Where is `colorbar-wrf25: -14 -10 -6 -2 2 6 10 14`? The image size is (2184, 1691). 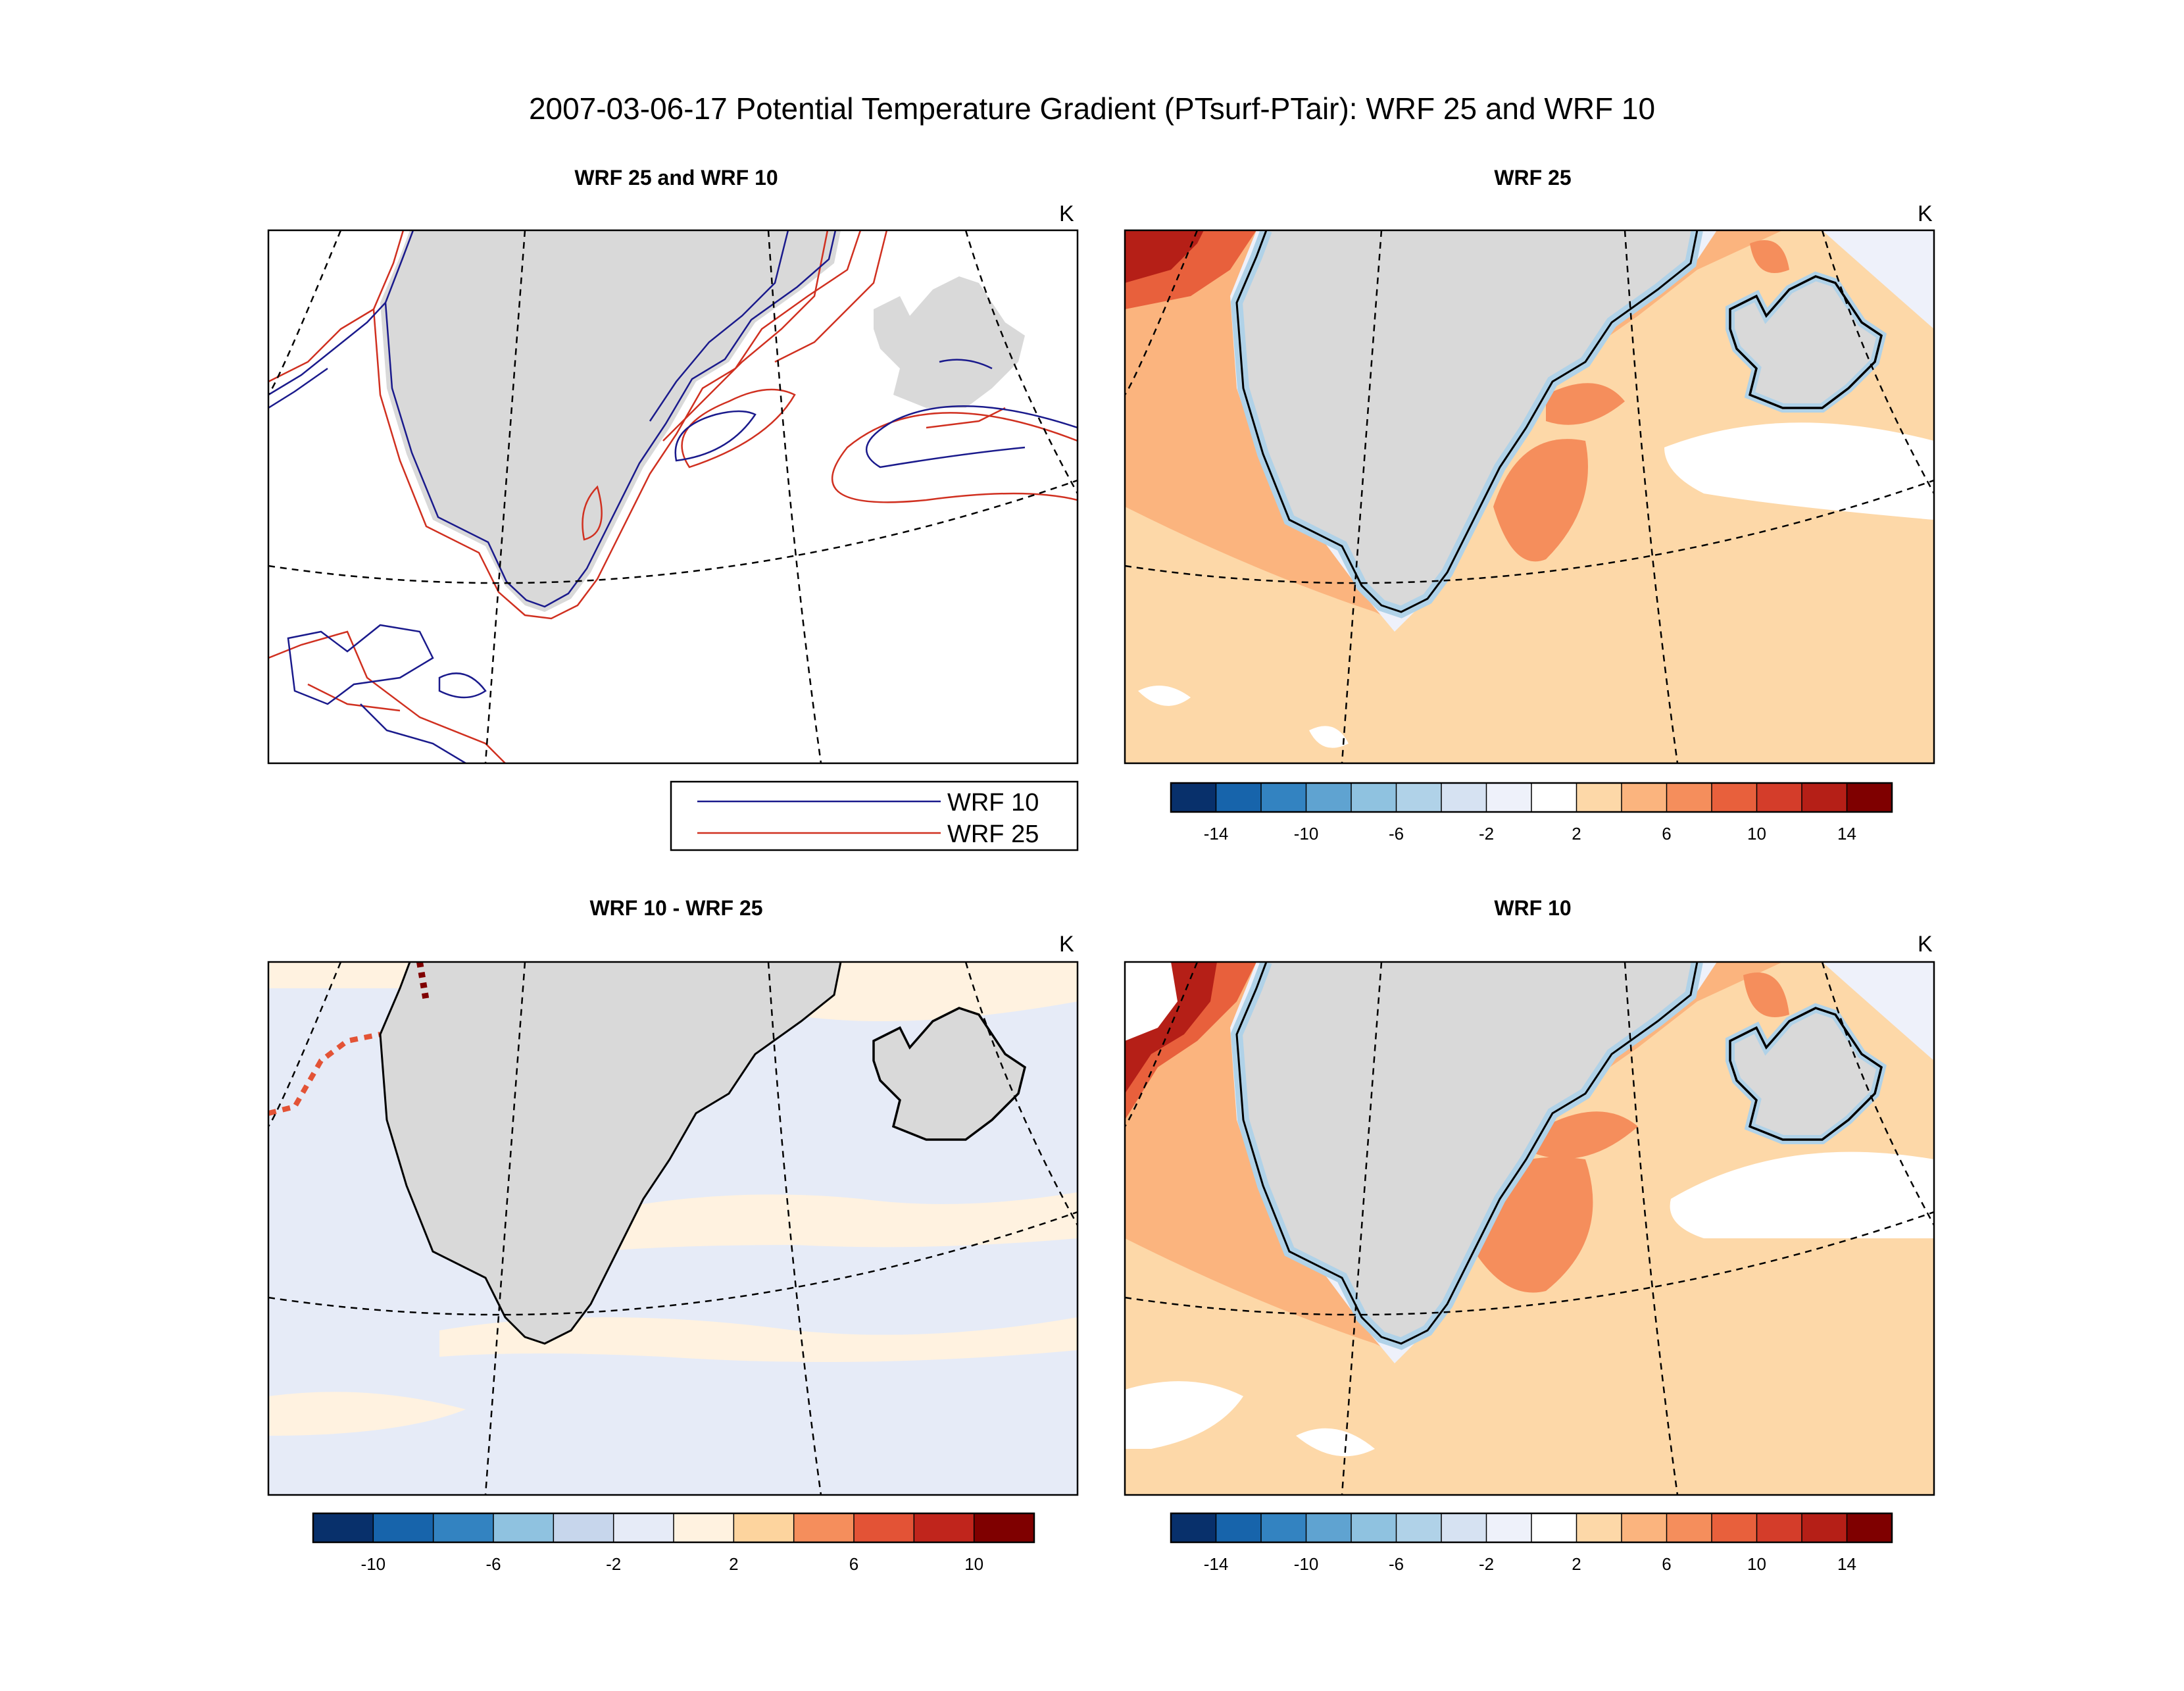
colorbar-wrf25: -14 -10 -6 -2 2 6 10 14 is located at coordinates (1531, 813).